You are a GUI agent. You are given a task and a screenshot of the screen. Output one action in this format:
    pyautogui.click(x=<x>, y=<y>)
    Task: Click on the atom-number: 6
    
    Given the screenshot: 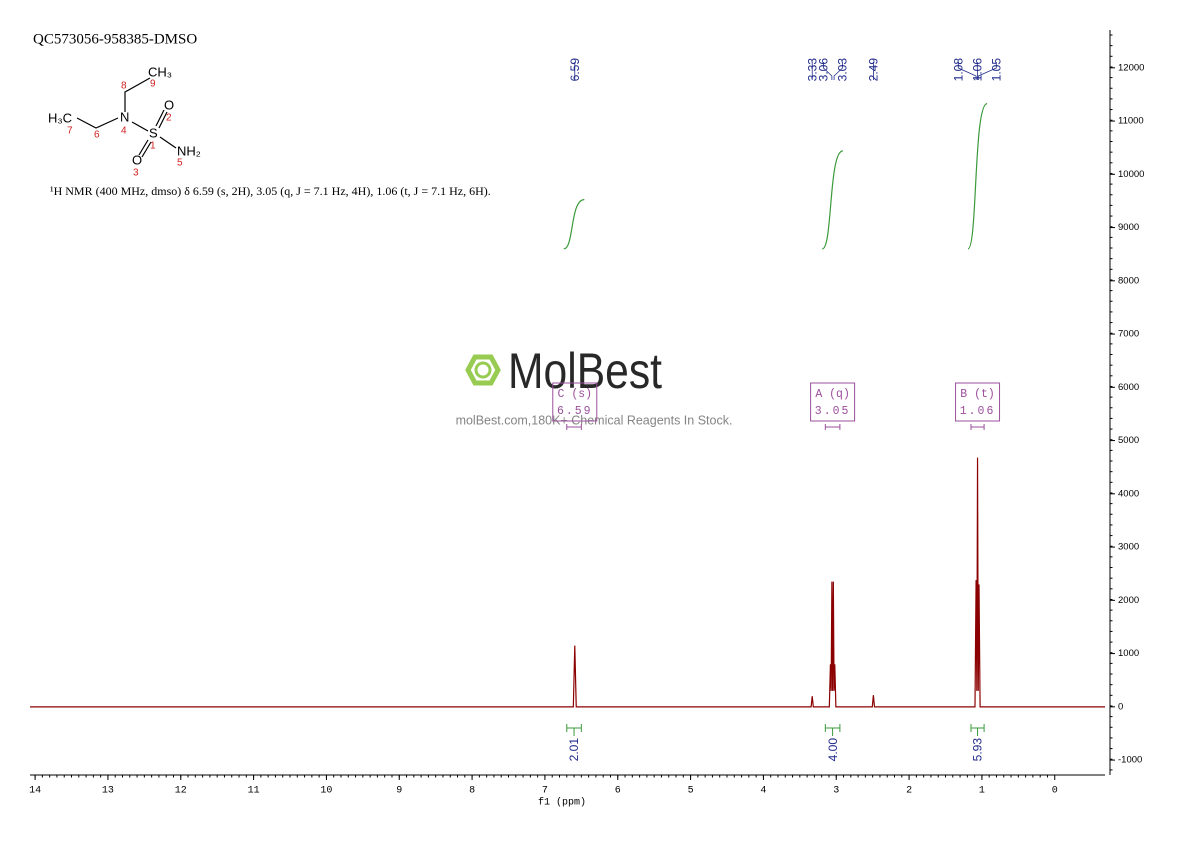 What is the action you would take?
    pyautogui.click(x=97, y=135)
    